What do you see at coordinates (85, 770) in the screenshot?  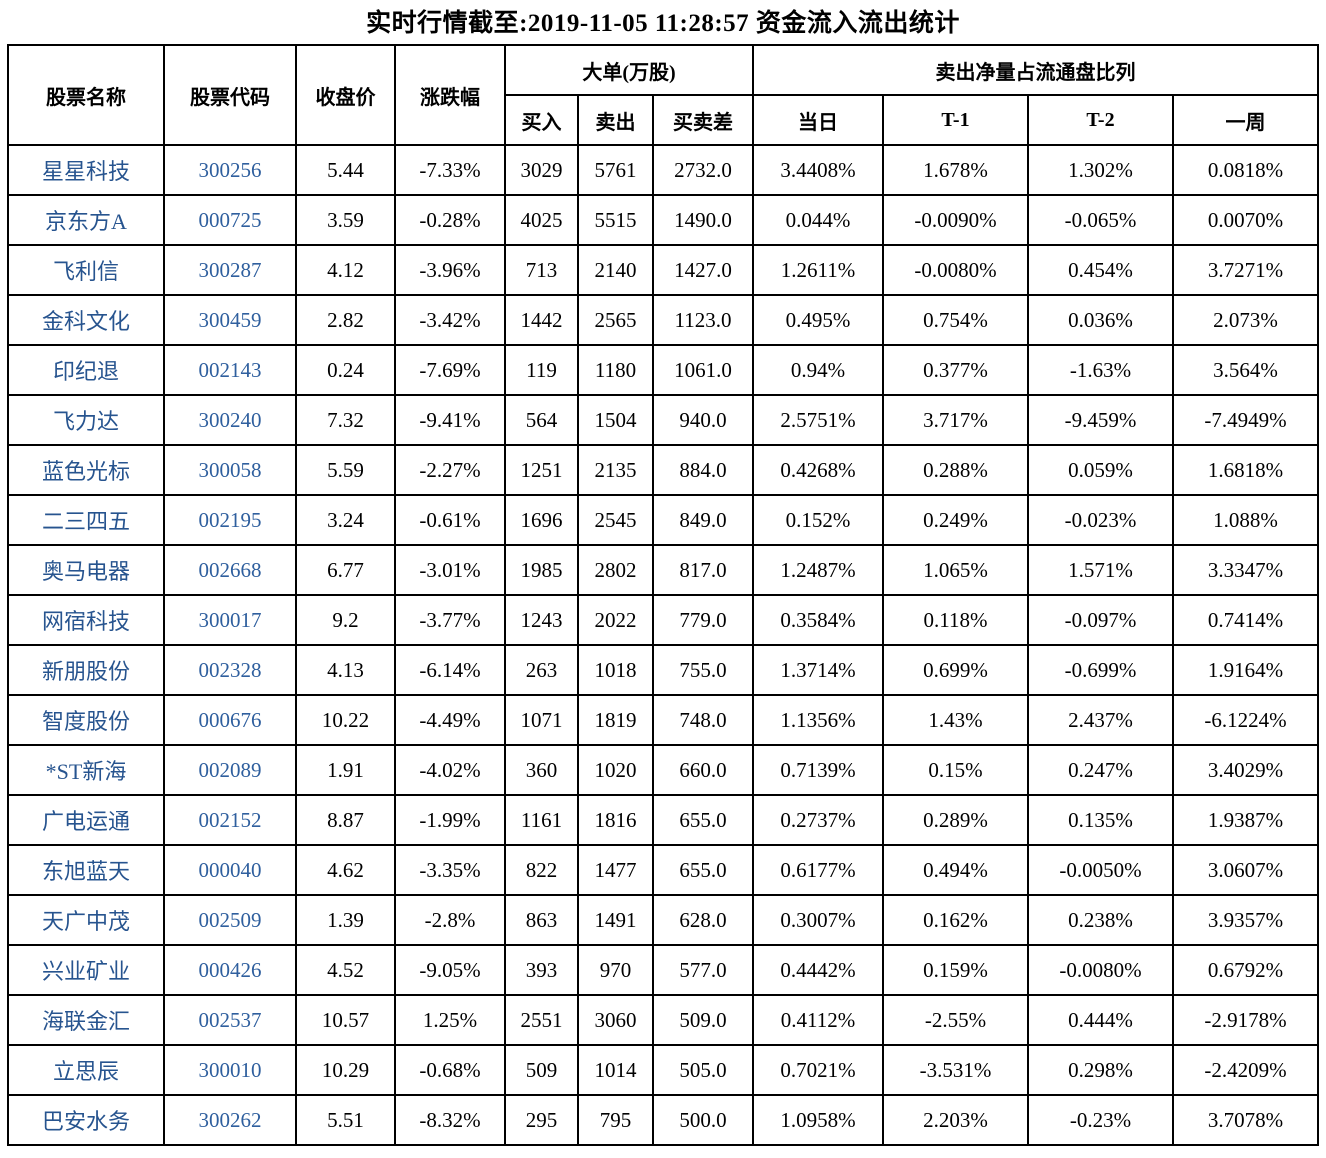 I see `stock-name-cell: *ST新海` at bounding box center [85, 770].